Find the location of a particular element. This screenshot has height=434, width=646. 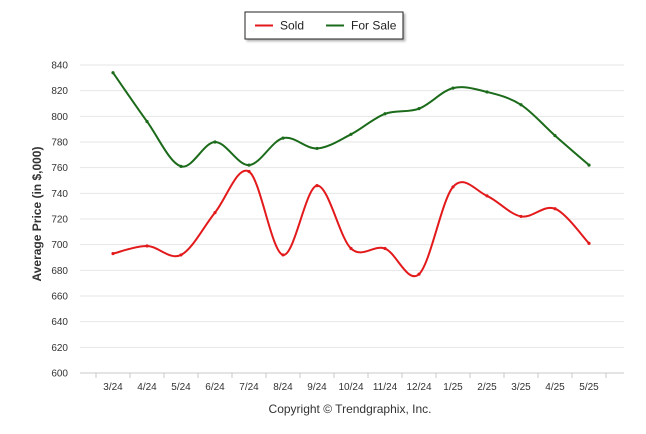

x-tick-label: 5/25 is located at coordinates (589, 387).